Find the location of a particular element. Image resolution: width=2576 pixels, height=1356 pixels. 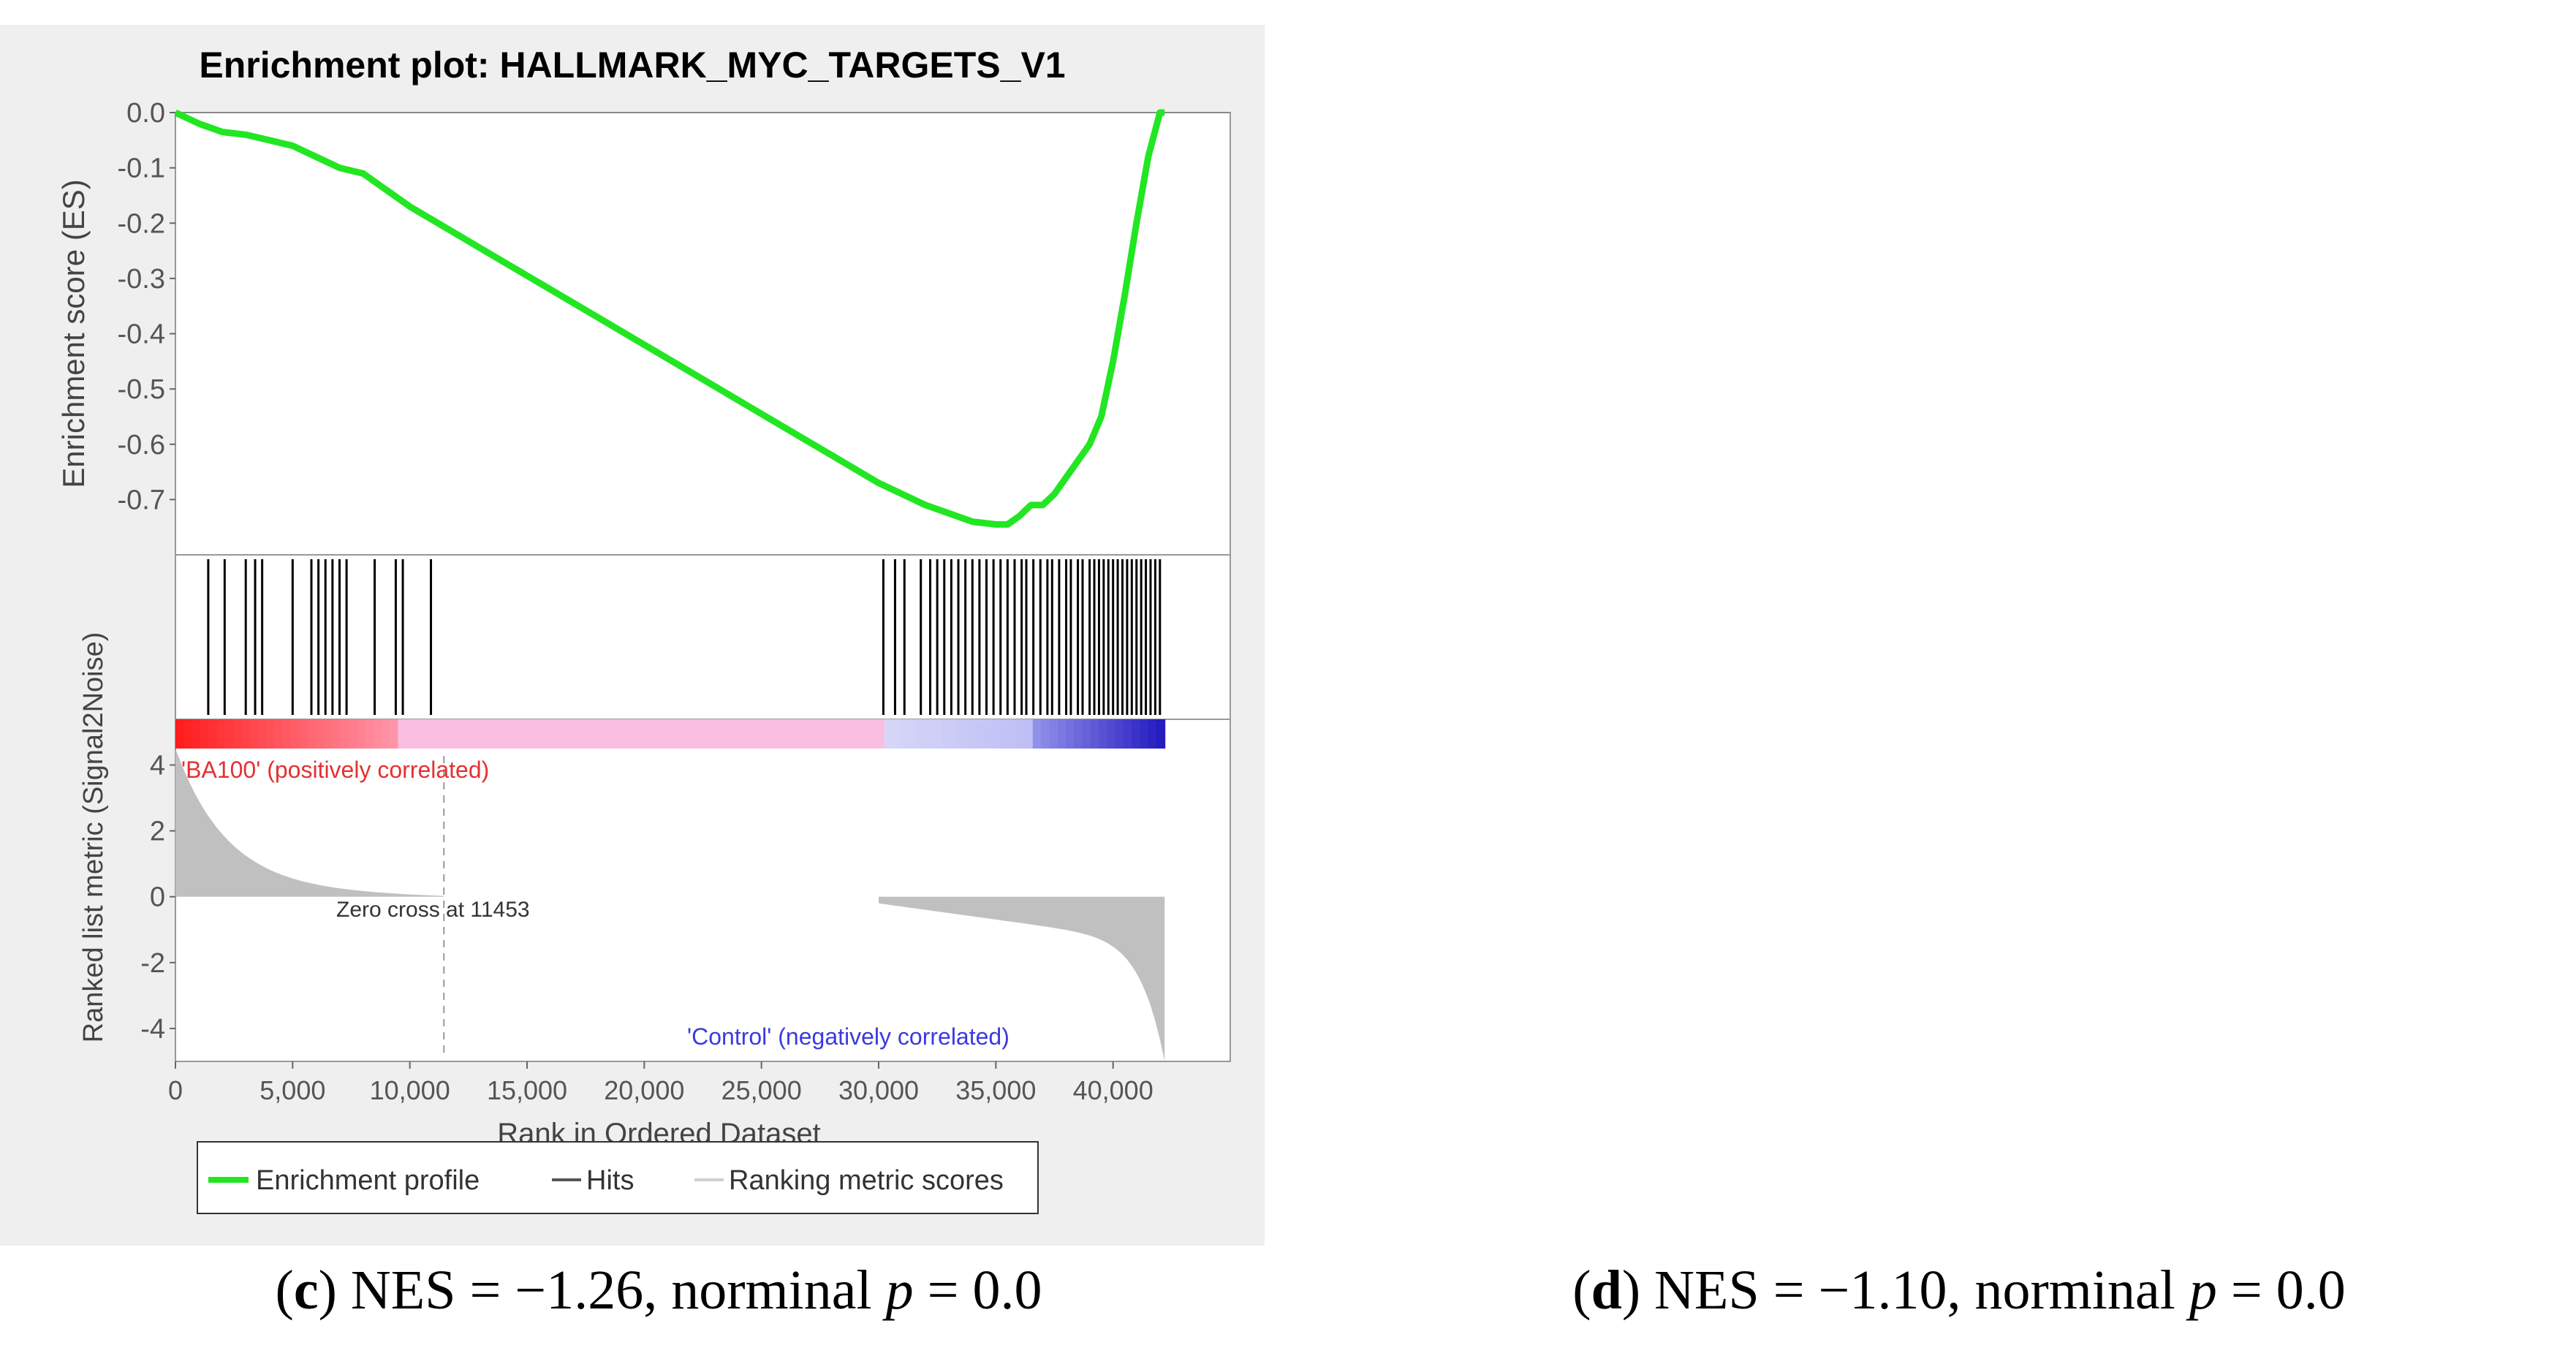

caption-text: NES = −1.10, norminal is located at coordinates (1914, 1290).